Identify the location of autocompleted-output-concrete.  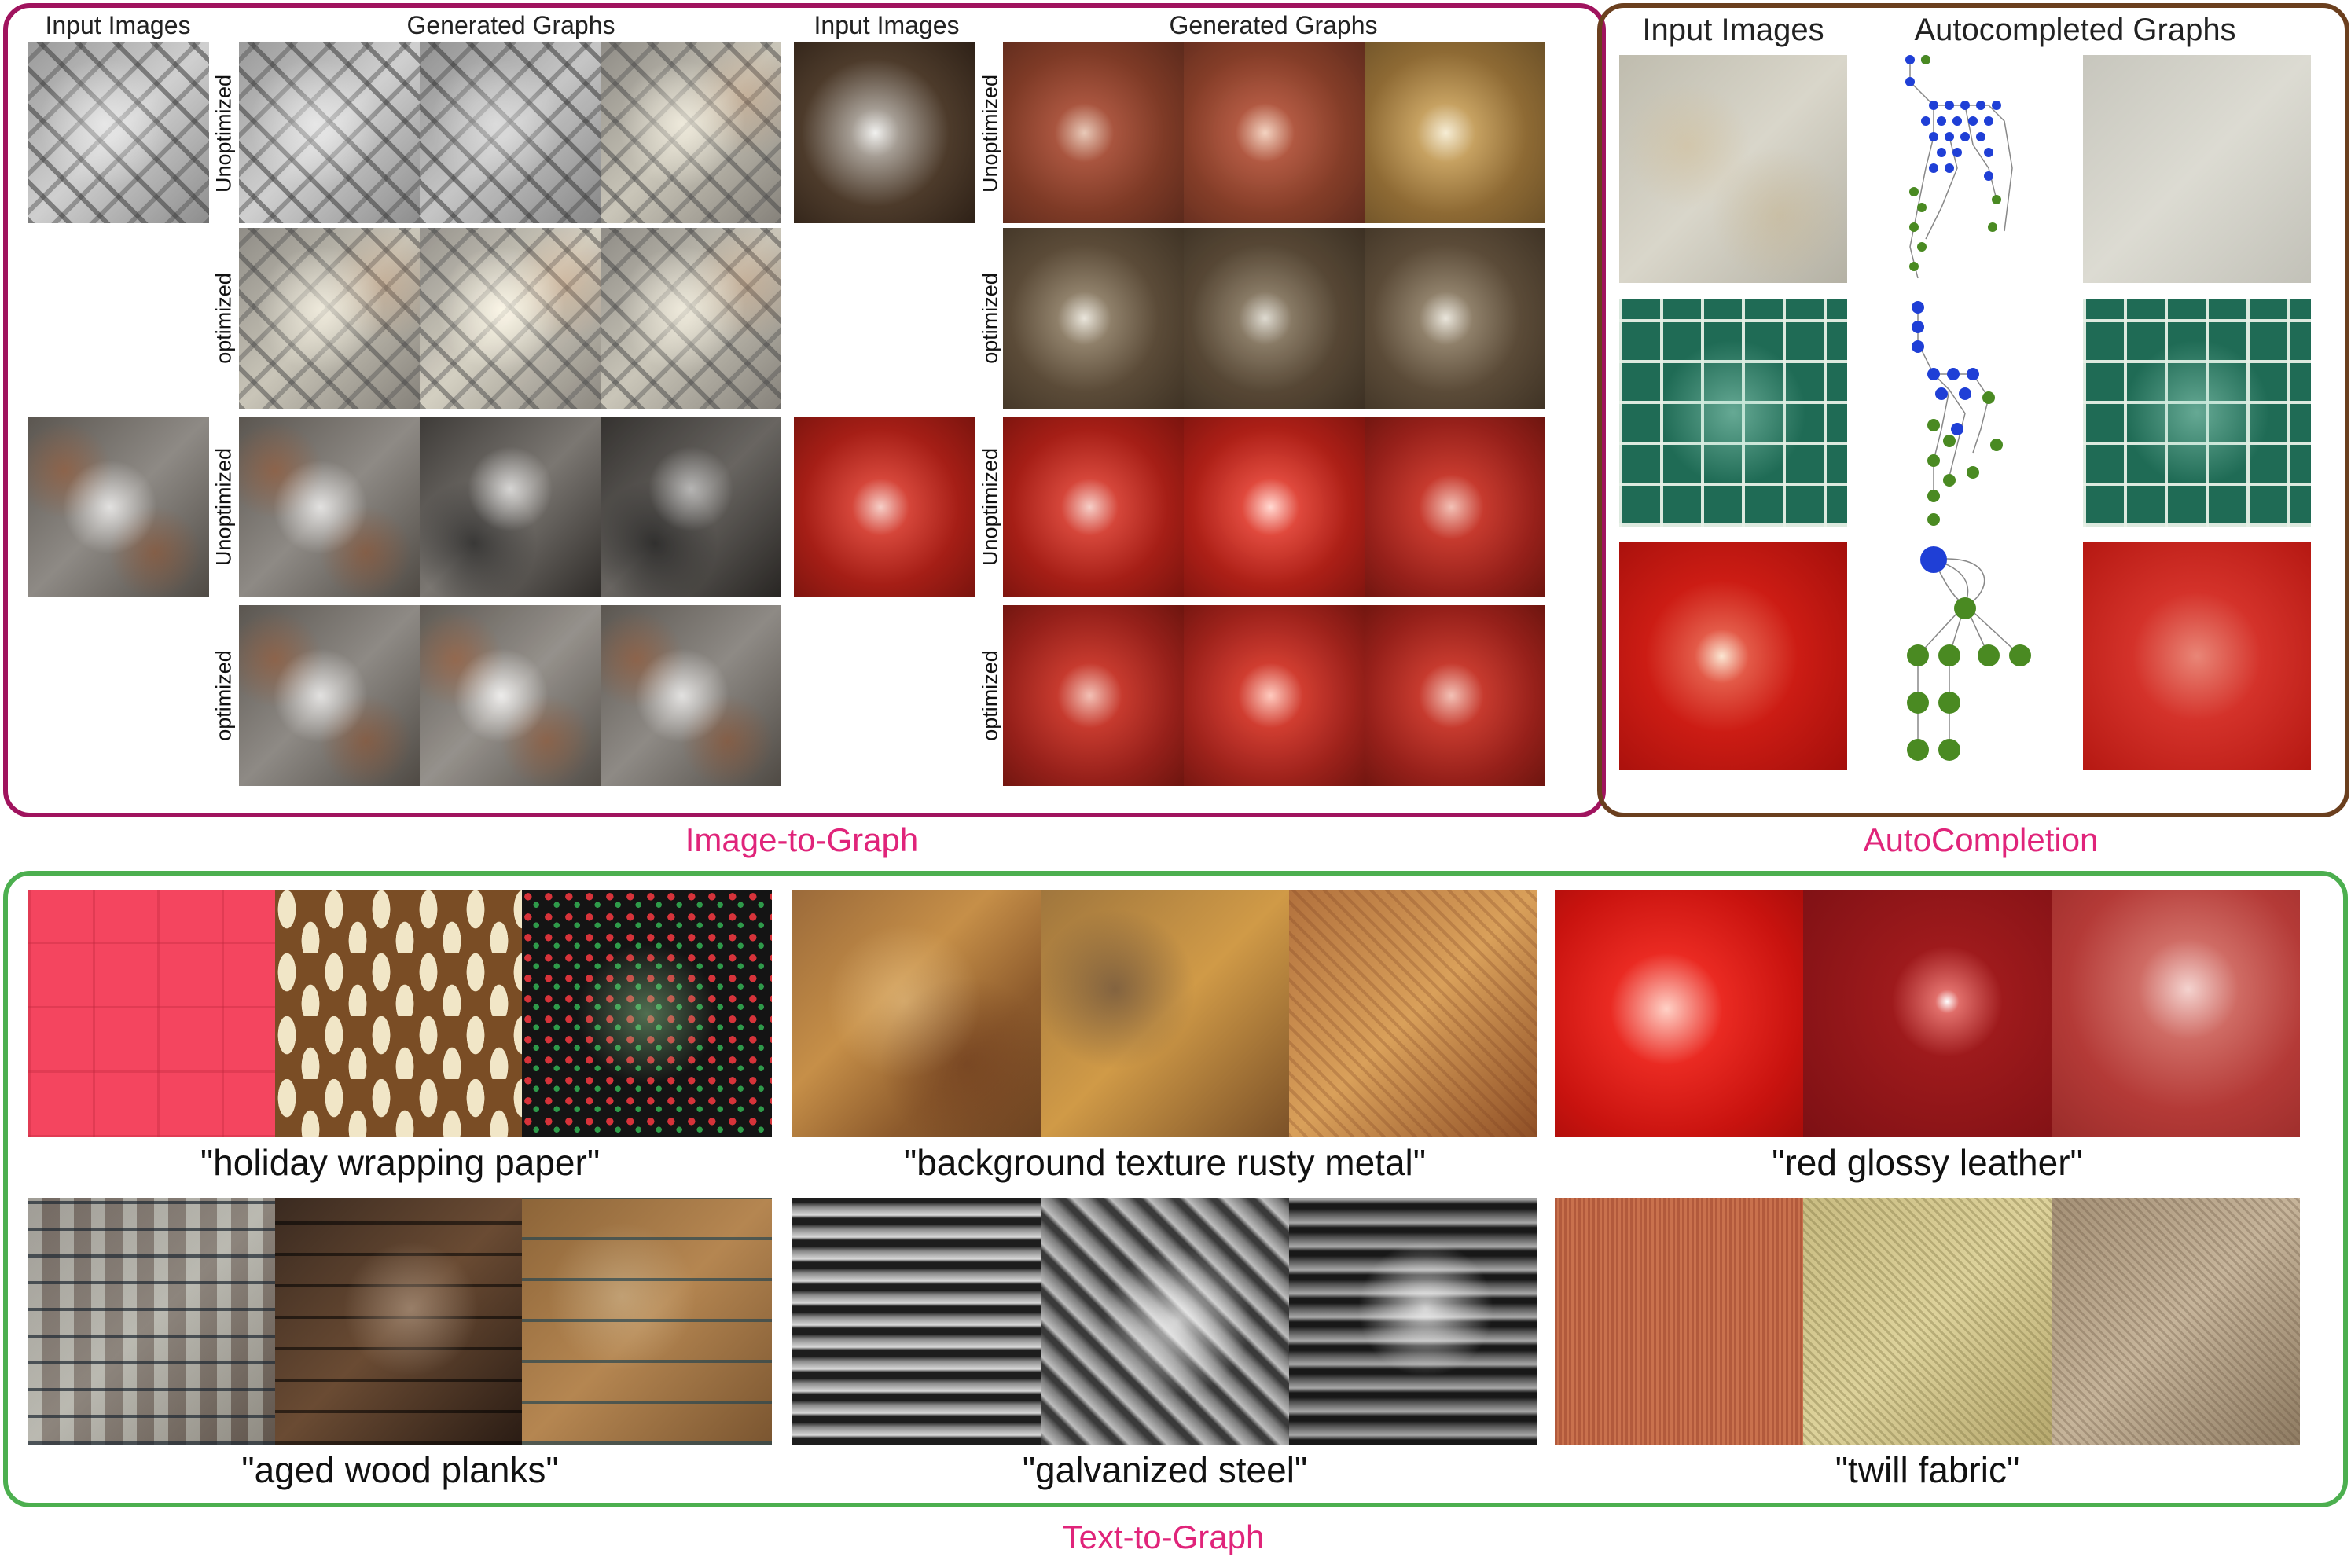
(2197, 169).